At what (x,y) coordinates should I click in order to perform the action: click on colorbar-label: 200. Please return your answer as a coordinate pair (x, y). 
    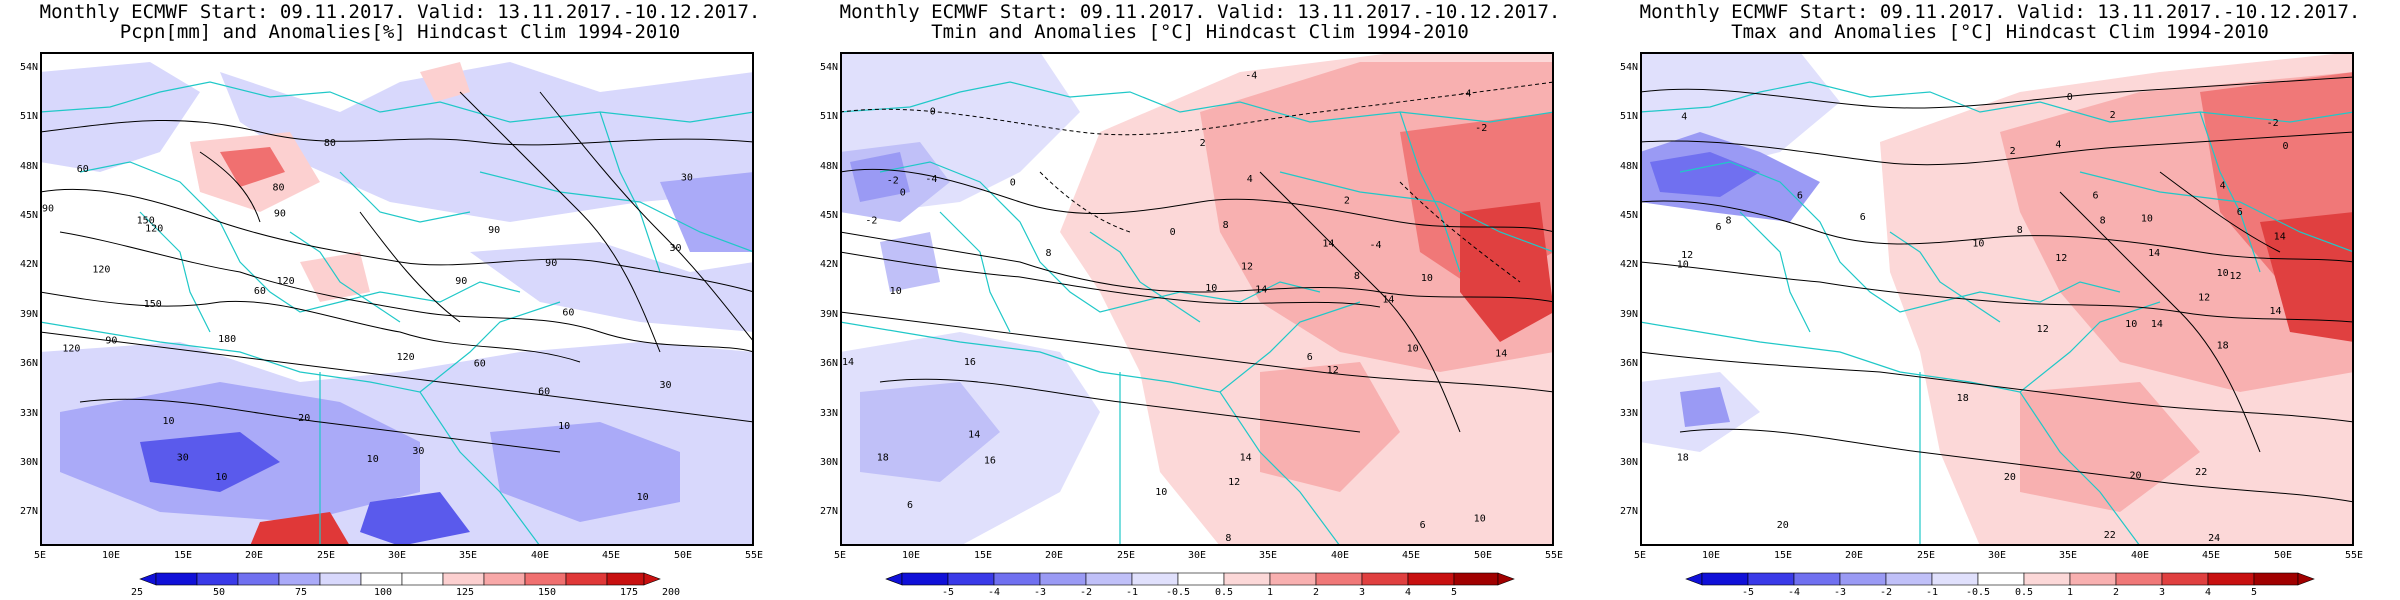
    Looking at the image, I should click on (671, 592).